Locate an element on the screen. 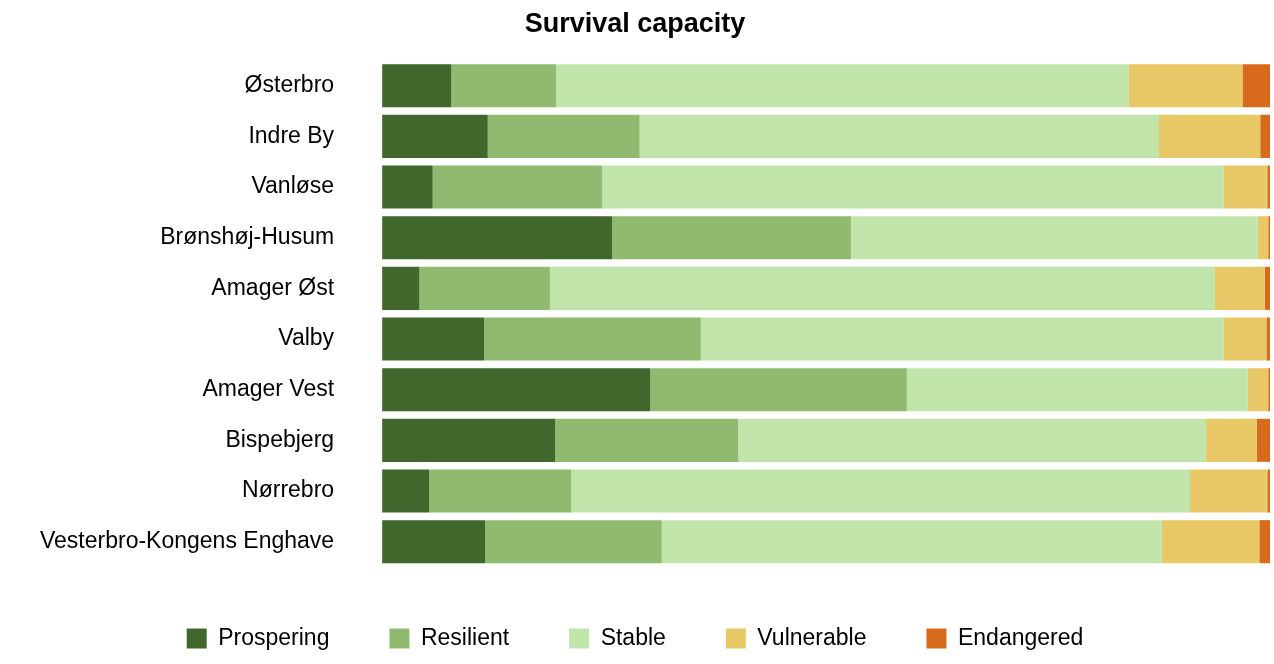 The image size is (1274, 664). legend-label: Stable is located at coordinates (633, 636).